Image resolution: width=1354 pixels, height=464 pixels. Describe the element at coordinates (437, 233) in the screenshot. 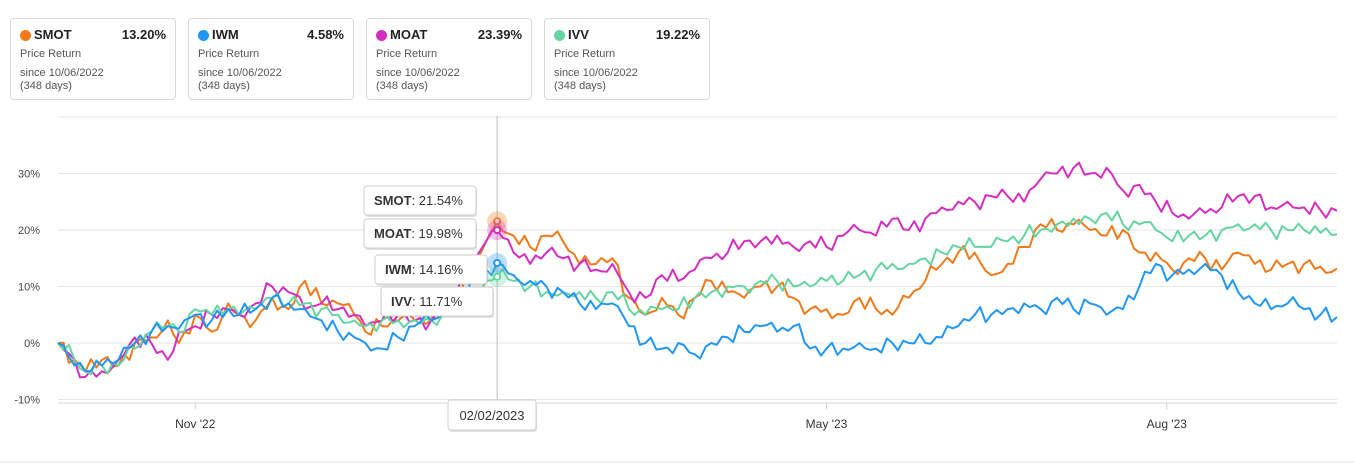

I see `tooltip-value: : 19.98%` at that location.